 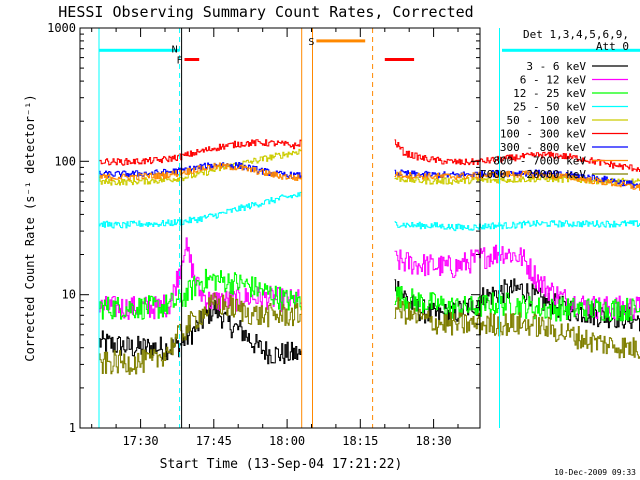 I want to click on legend-label-3: 12 - 25 keV, so click(x=549, y=93).